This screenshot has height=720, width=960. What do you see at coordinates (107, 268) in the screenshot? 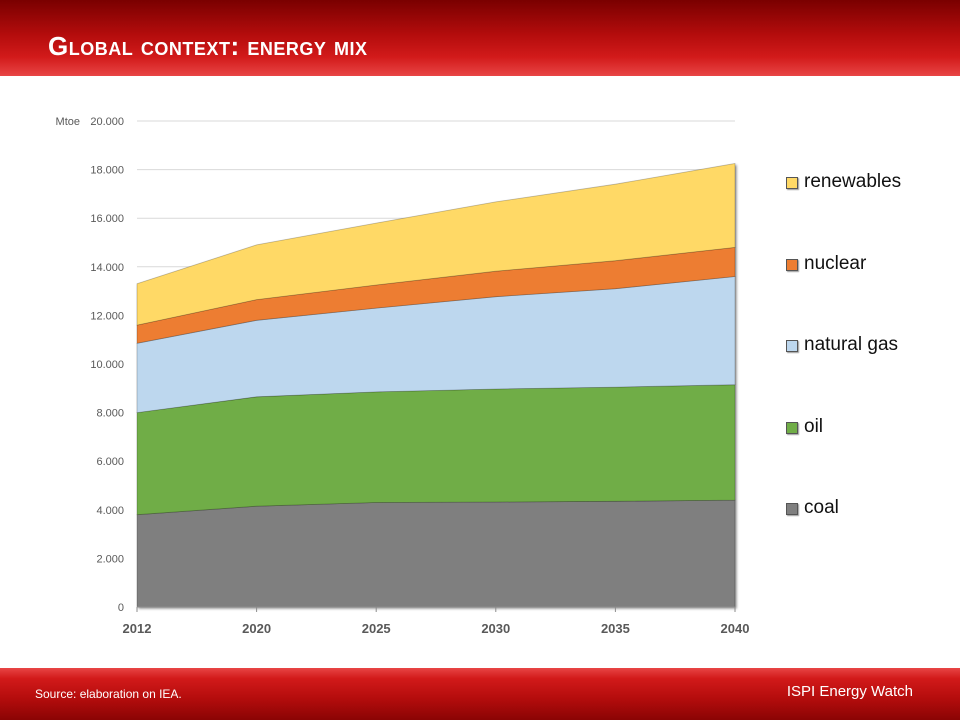
I see `y-tick-label: 14.000` at bounding box center [107, 268].